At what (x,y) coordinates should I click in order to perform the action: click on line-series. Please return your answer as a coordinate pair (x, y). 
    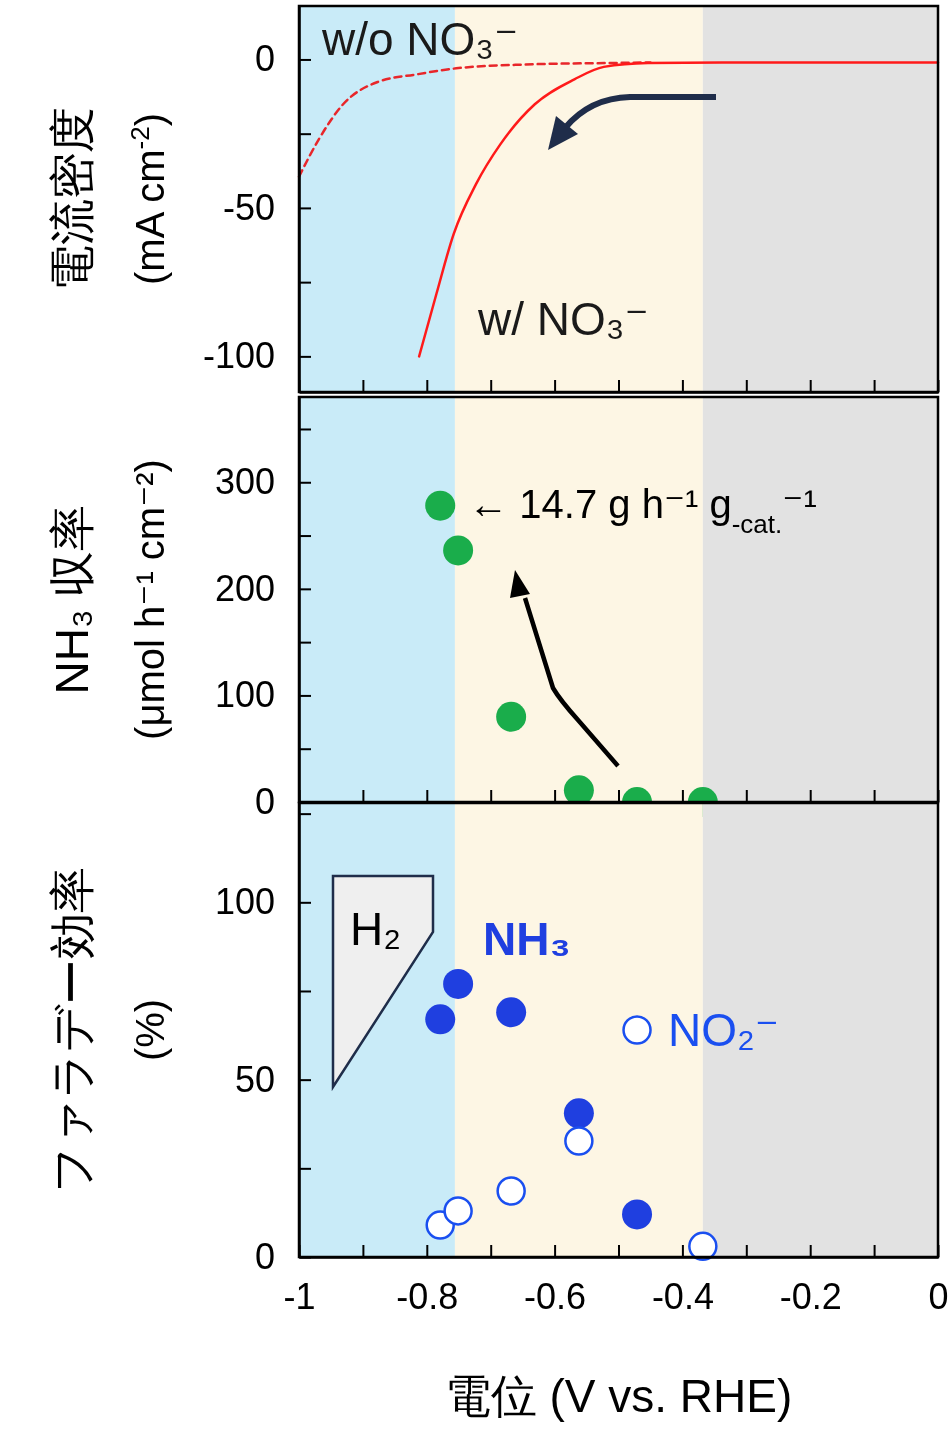
    Looking at the image, I should click on (678, 209).